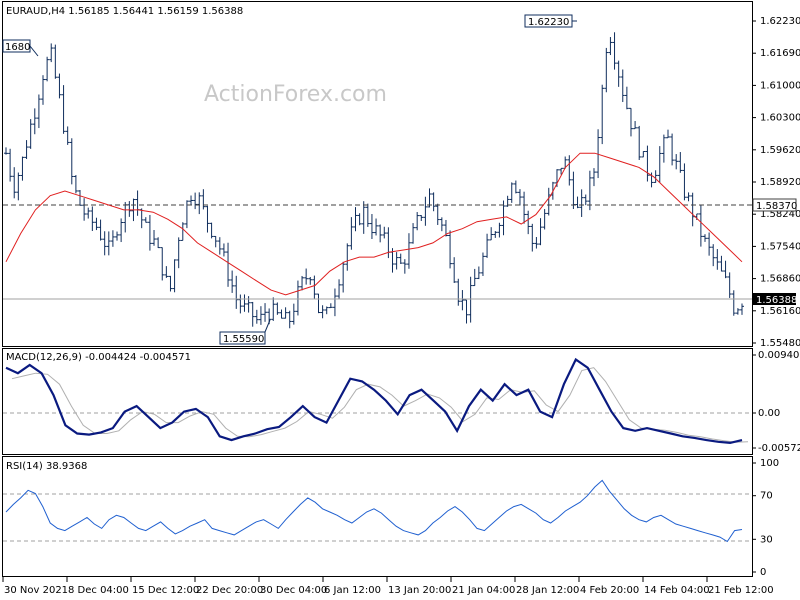  Describe the element at coordinates (780, 150) in the screenshot. I see `price-axis-label: 1.59620` at that location.